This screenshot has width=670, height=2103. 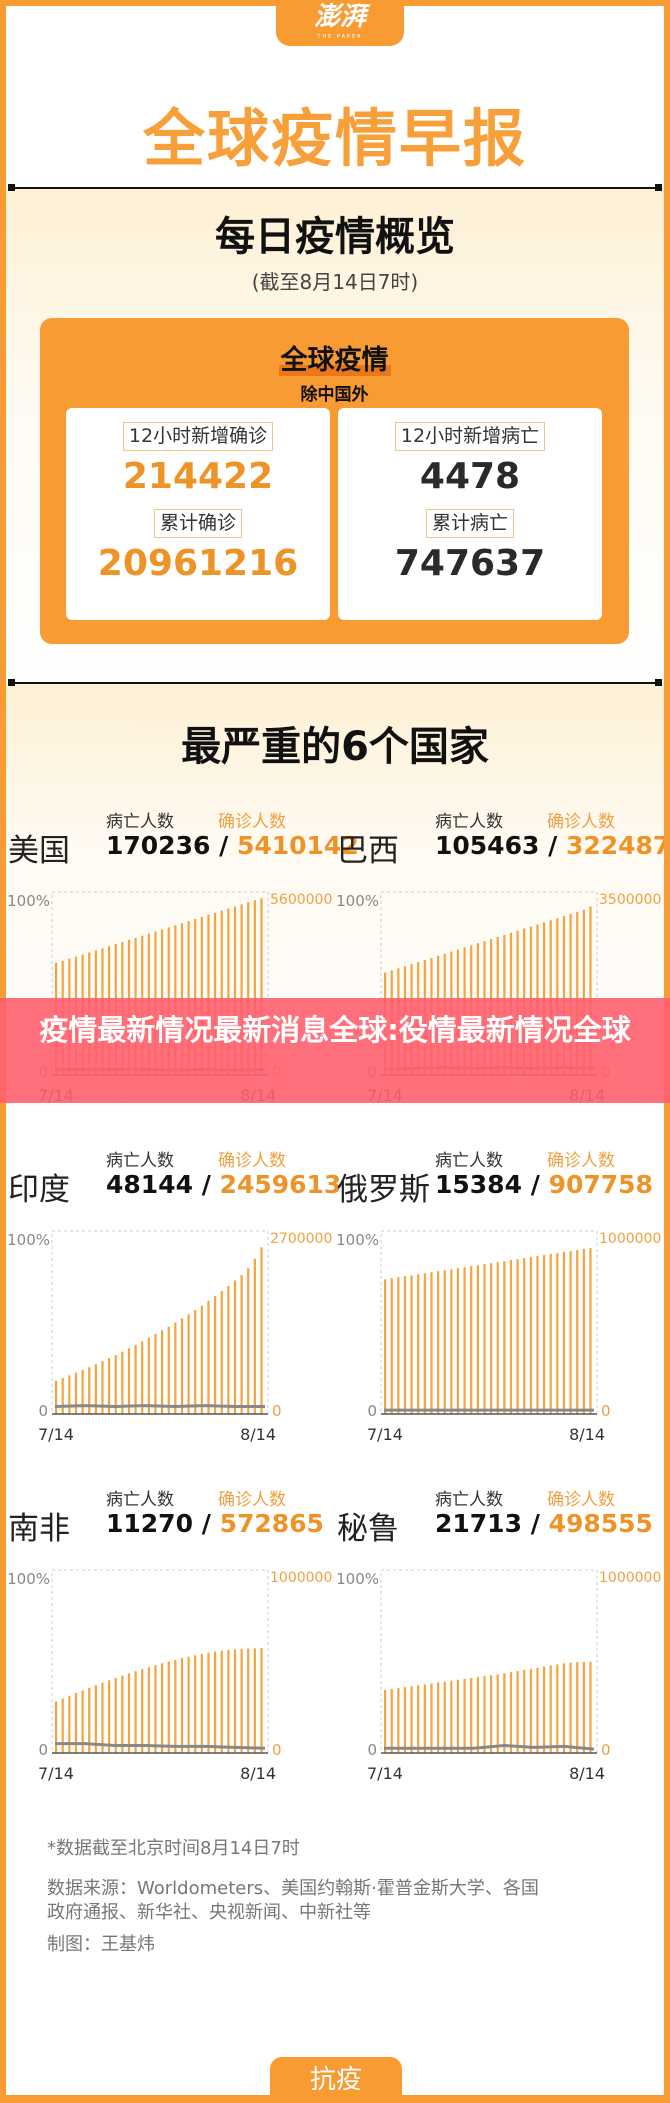 I want to click on country-name: 印度, so click(x=39, y=1190).